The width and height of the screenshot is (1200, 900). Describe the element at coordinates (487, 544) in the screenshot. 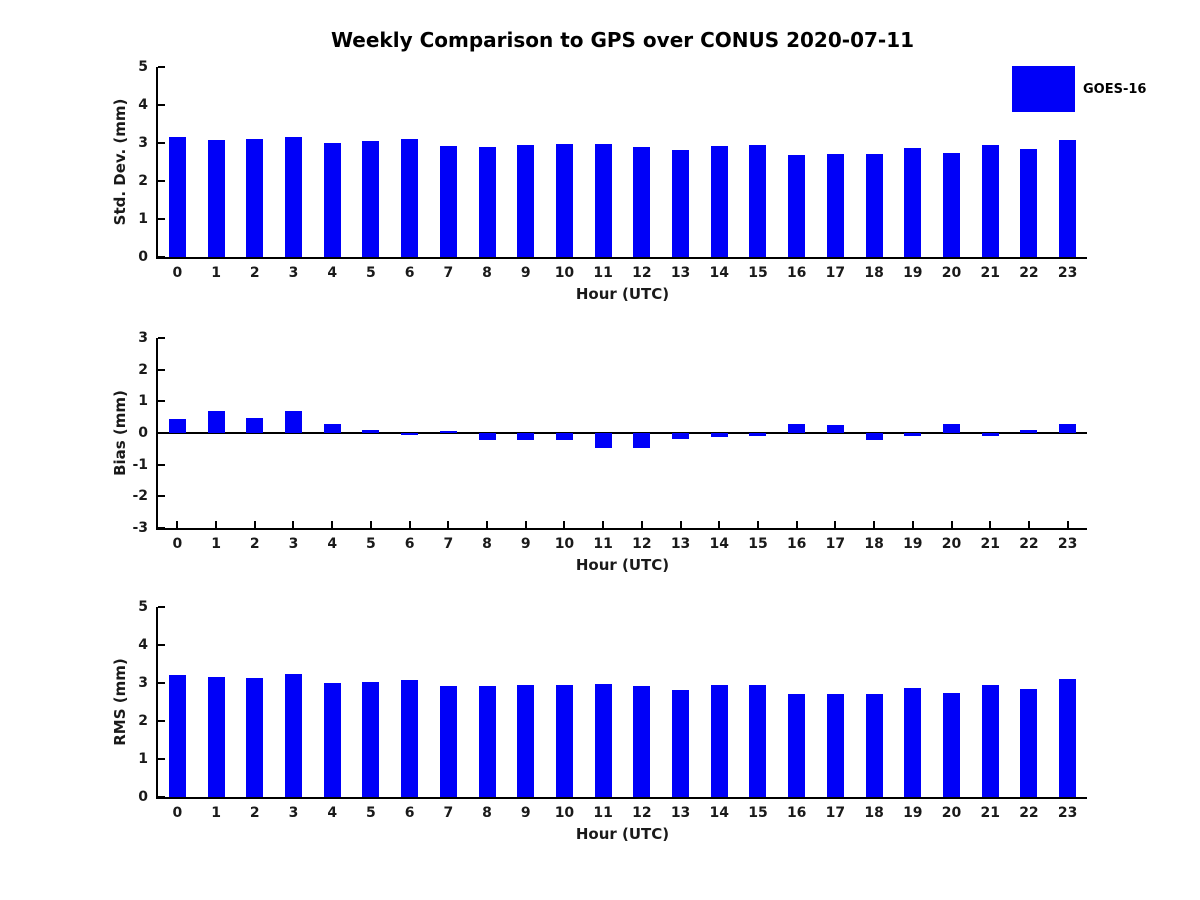

I see `x-tick-label: 8` at that location.